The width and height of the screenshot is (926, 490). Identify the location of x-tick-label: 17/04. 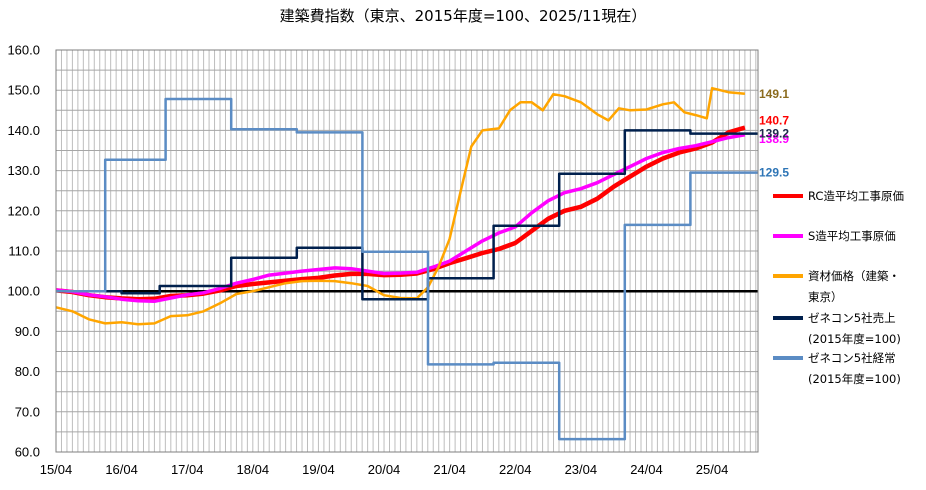
(187, 469).